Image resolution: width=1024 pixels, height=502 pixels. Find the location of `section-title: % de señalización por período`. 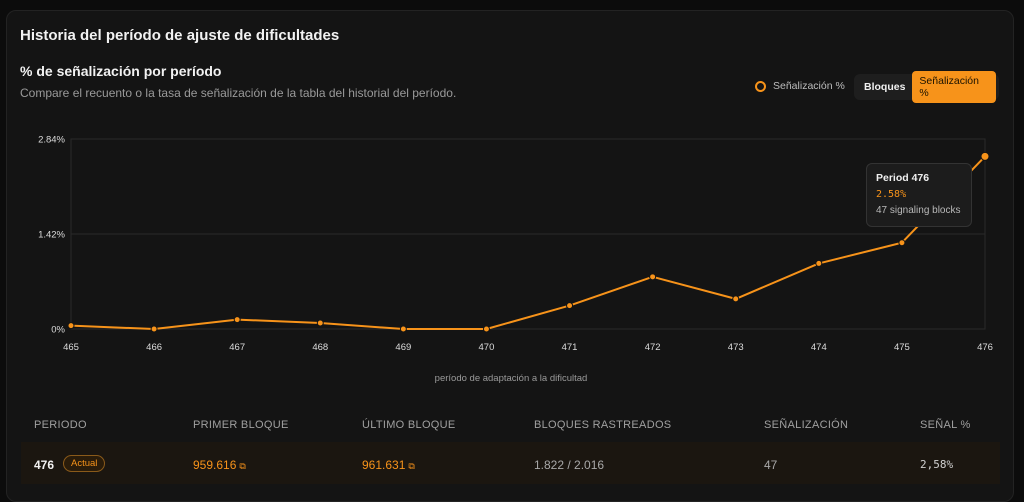

section-title: % de señalización por período is located at coordinates (121, 71).